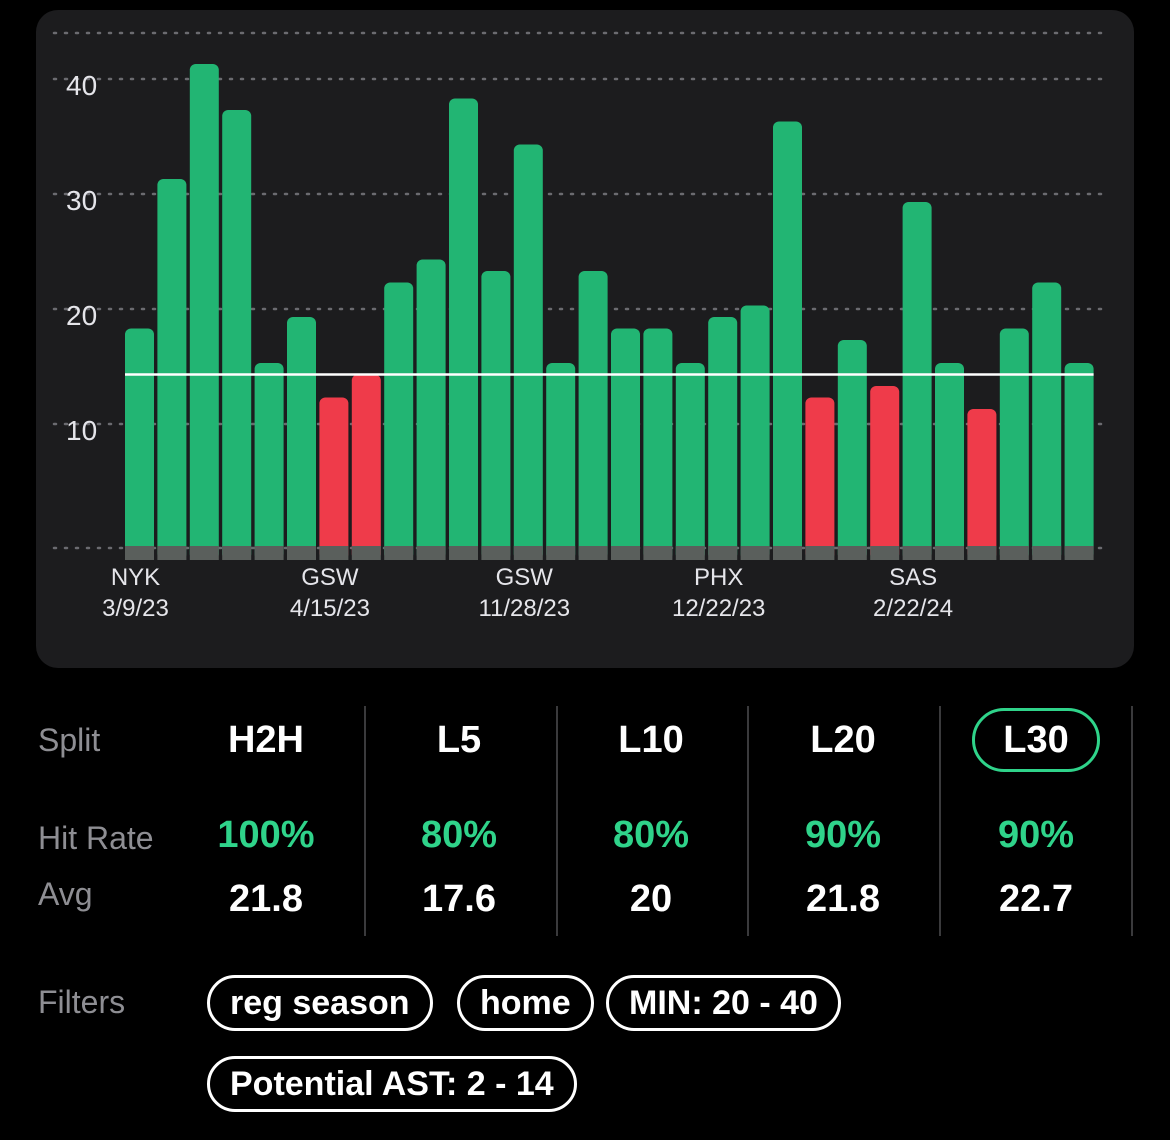  I want to click on hit-rate-l20: 90%, so click(843, 835).